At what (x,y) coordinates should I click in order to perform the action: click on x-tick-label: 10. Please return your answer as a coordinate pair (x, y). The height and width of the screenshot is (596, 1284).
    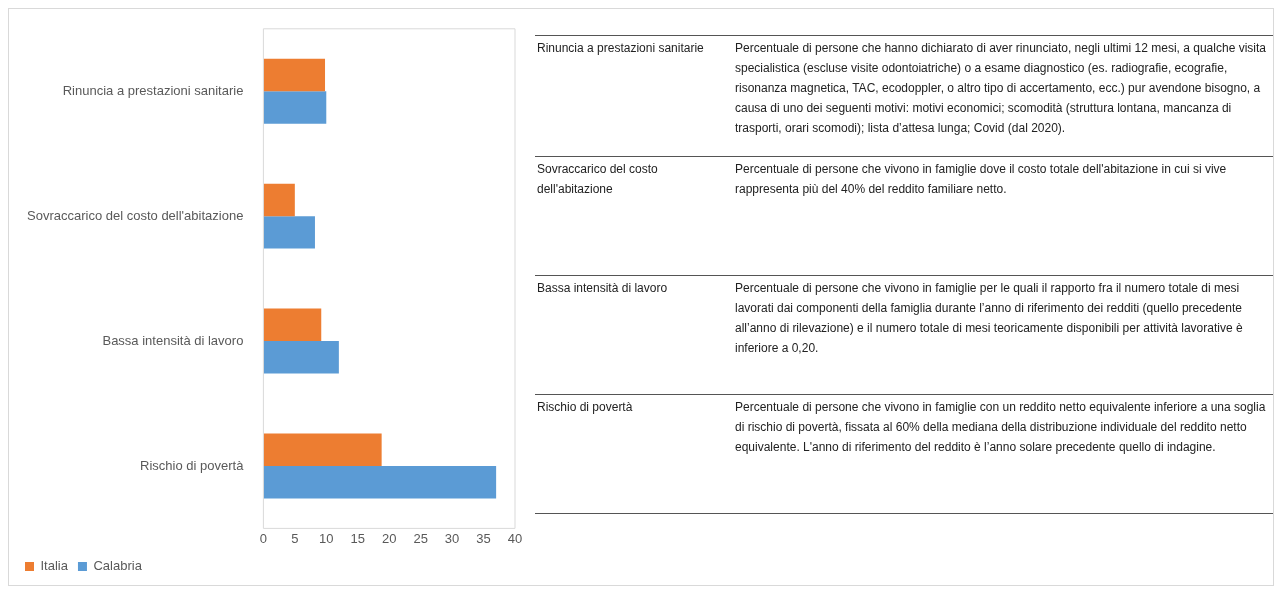
    Looking at the image, I should click on (326, 538).